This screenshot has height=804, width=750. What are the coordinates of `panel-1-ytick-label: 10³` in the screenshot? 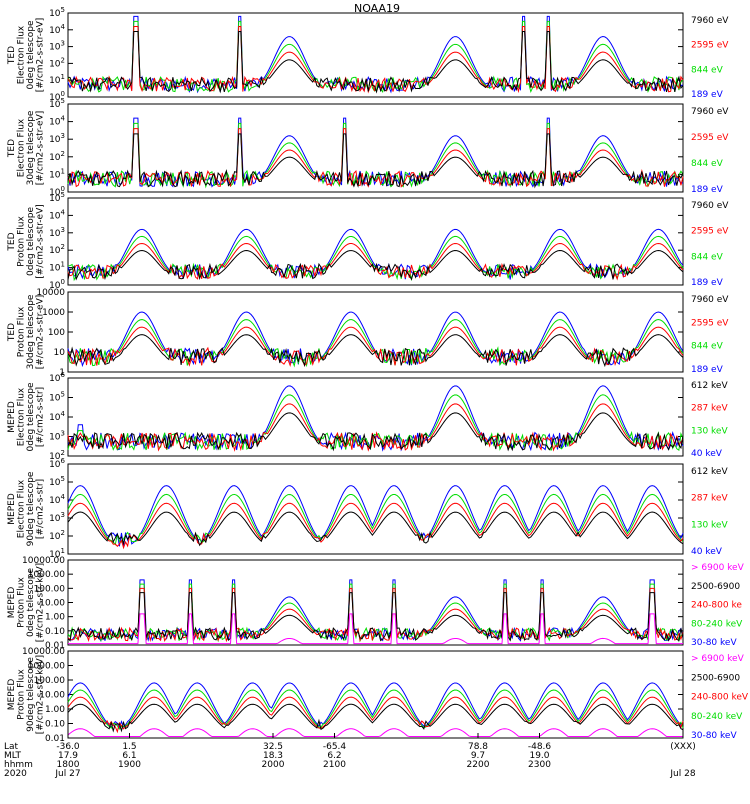 It's located at (57, 46).